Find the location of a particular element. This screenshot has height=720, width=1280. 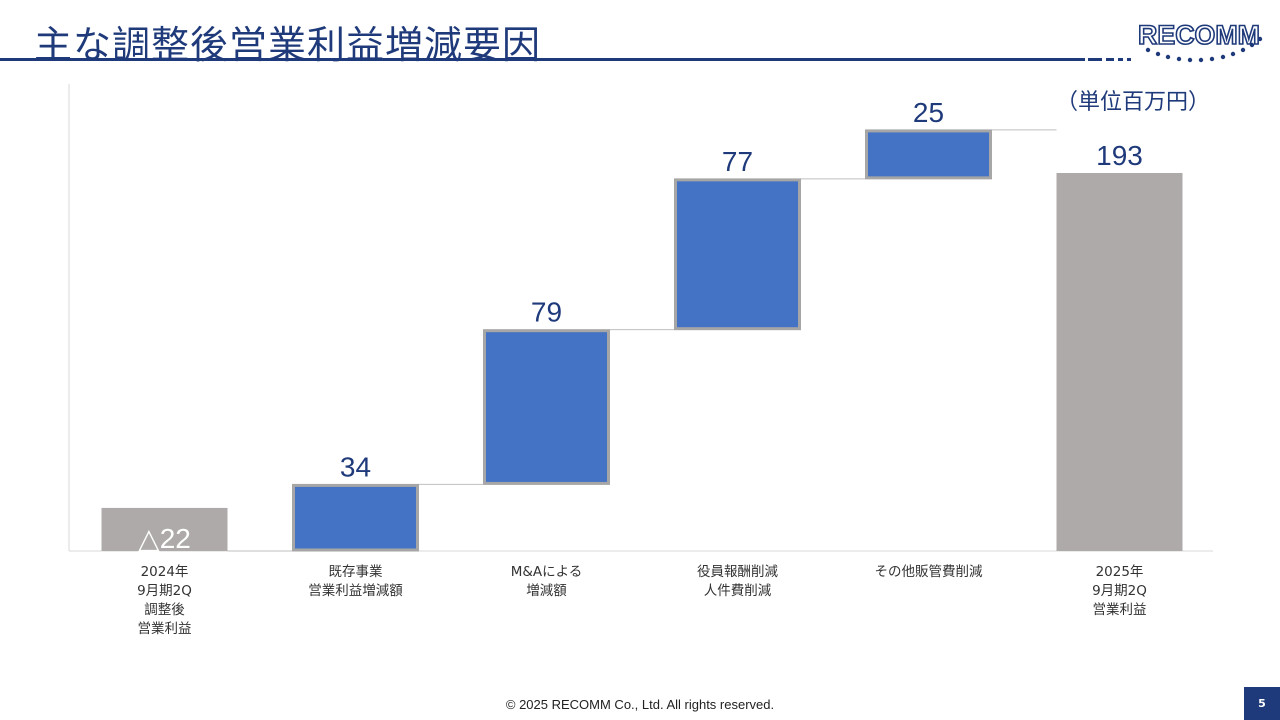

category-label-line: 既存事業 is located at coordinates (356, 572).